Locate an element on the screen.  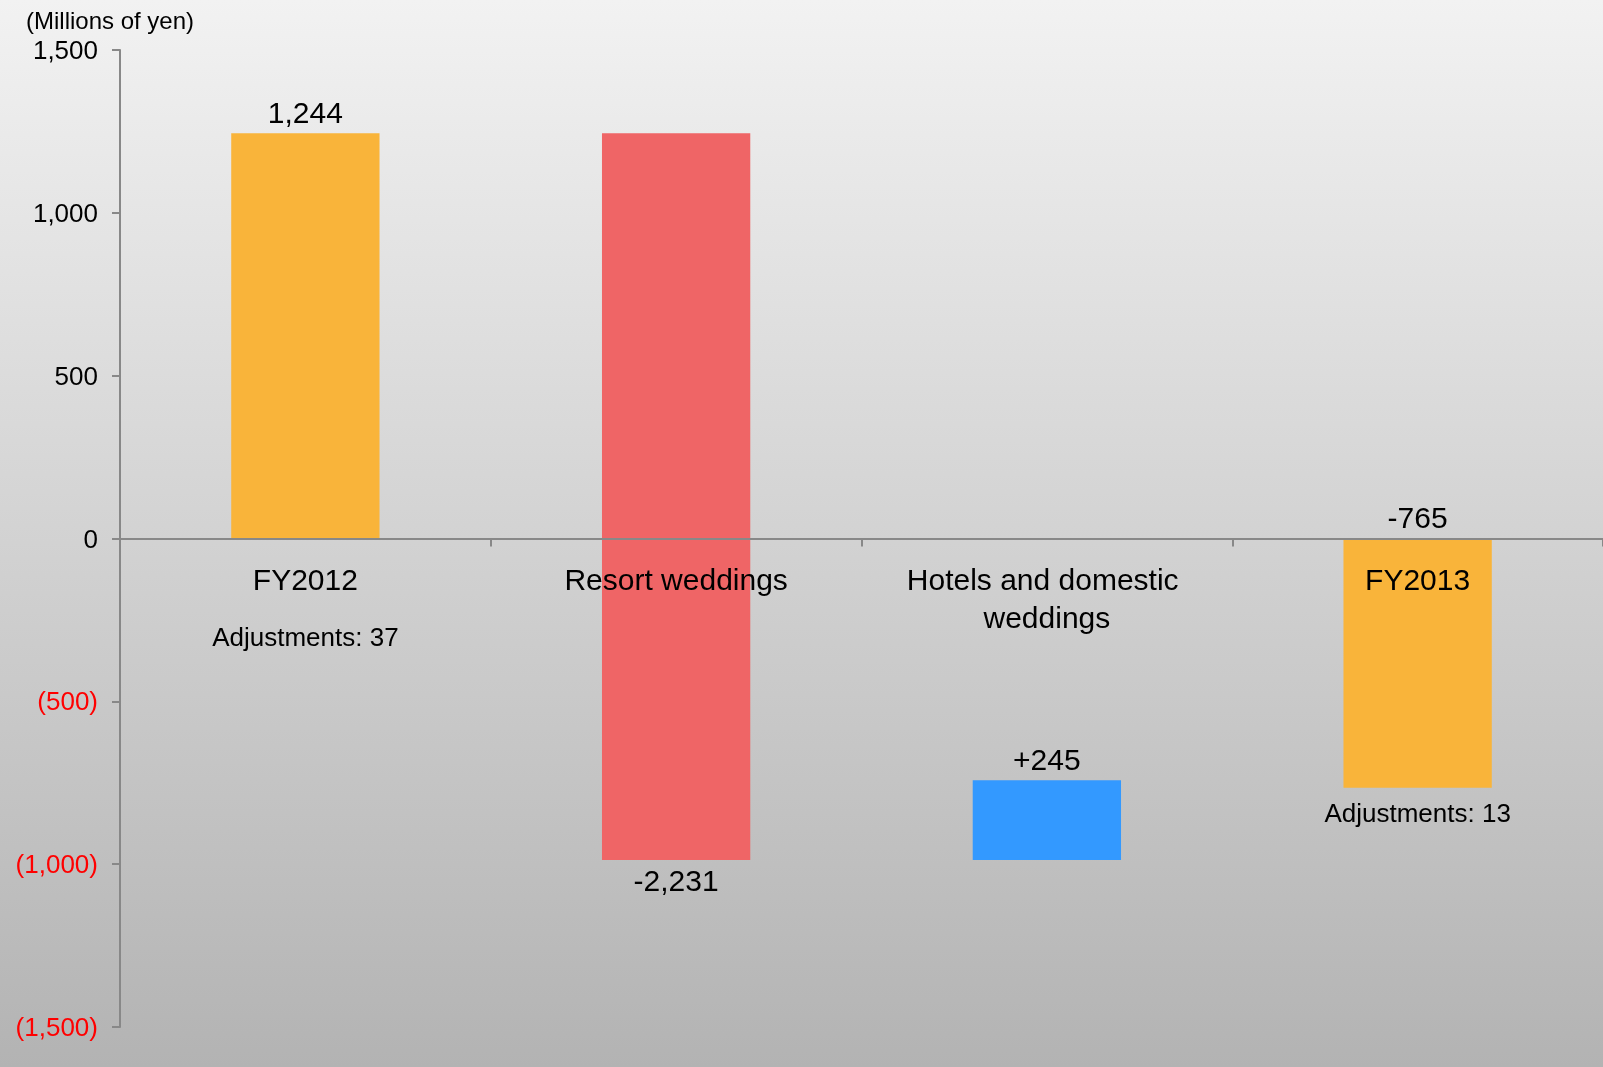
x-tick-label: Hotels and domestic weddings is located at coordinates (1046, 598).